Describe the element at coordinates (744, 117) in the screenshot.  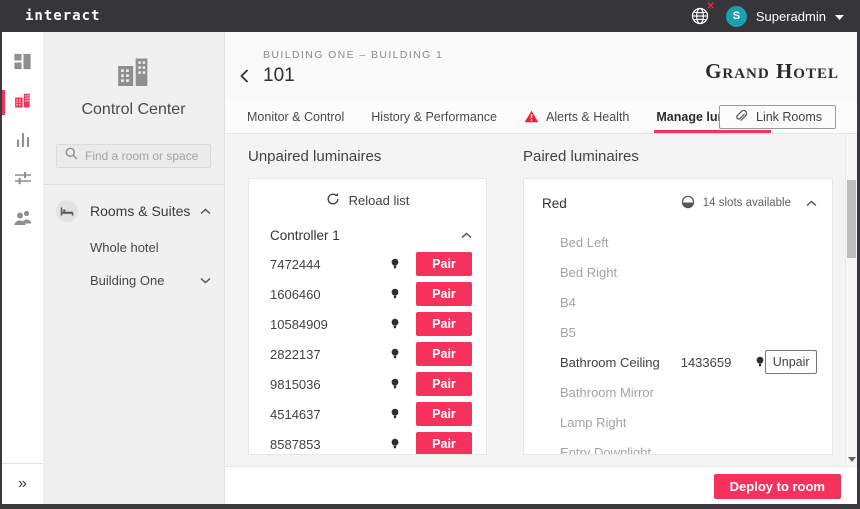
I see `paperclip-icon` at that location.